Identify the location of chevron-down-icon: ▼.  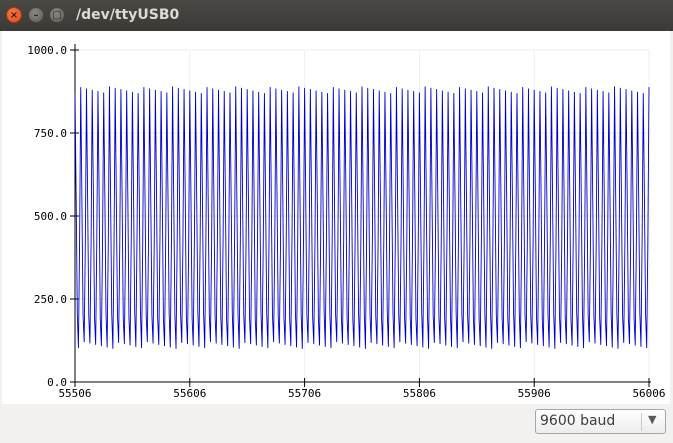
(652, 419).